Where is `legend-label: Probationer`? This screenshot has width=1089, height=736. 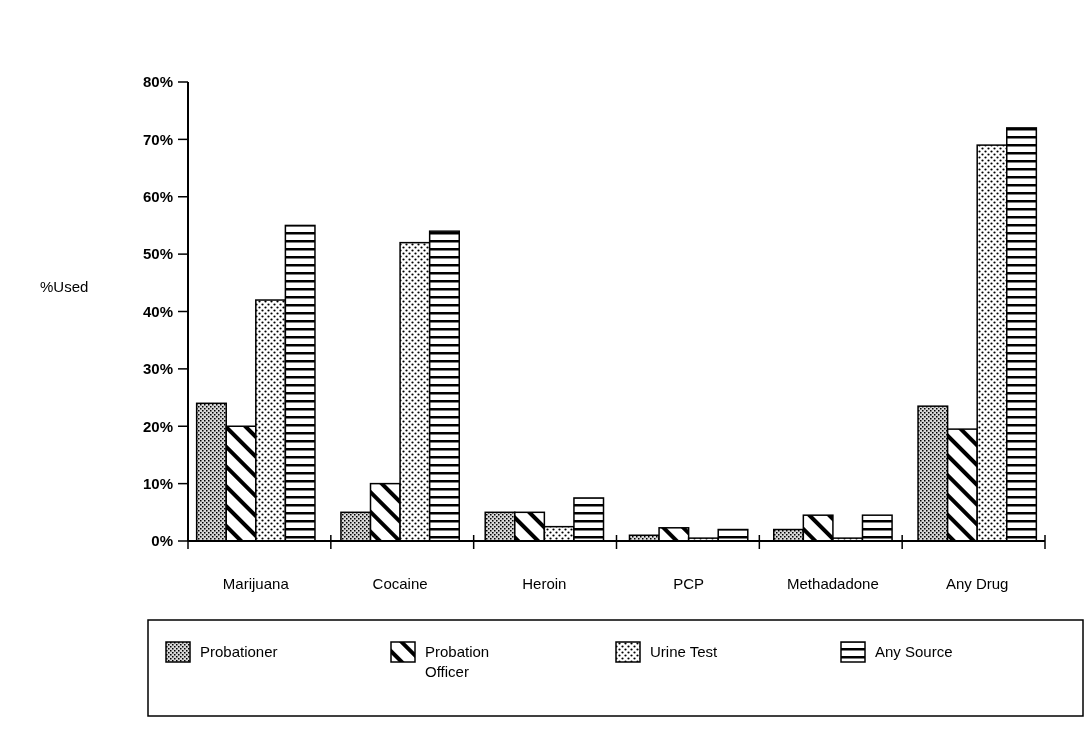
legend-label: Probationer is located at coordinates (239, 652).